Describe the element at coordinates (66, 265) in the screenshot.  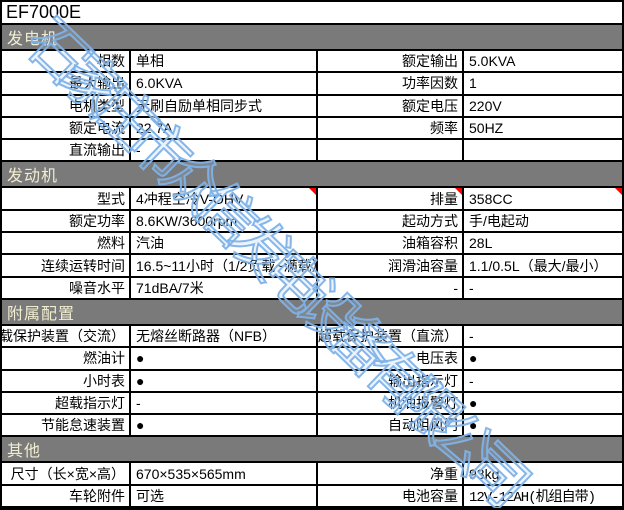
I see `spec-label: 连续运转时间` at that location.